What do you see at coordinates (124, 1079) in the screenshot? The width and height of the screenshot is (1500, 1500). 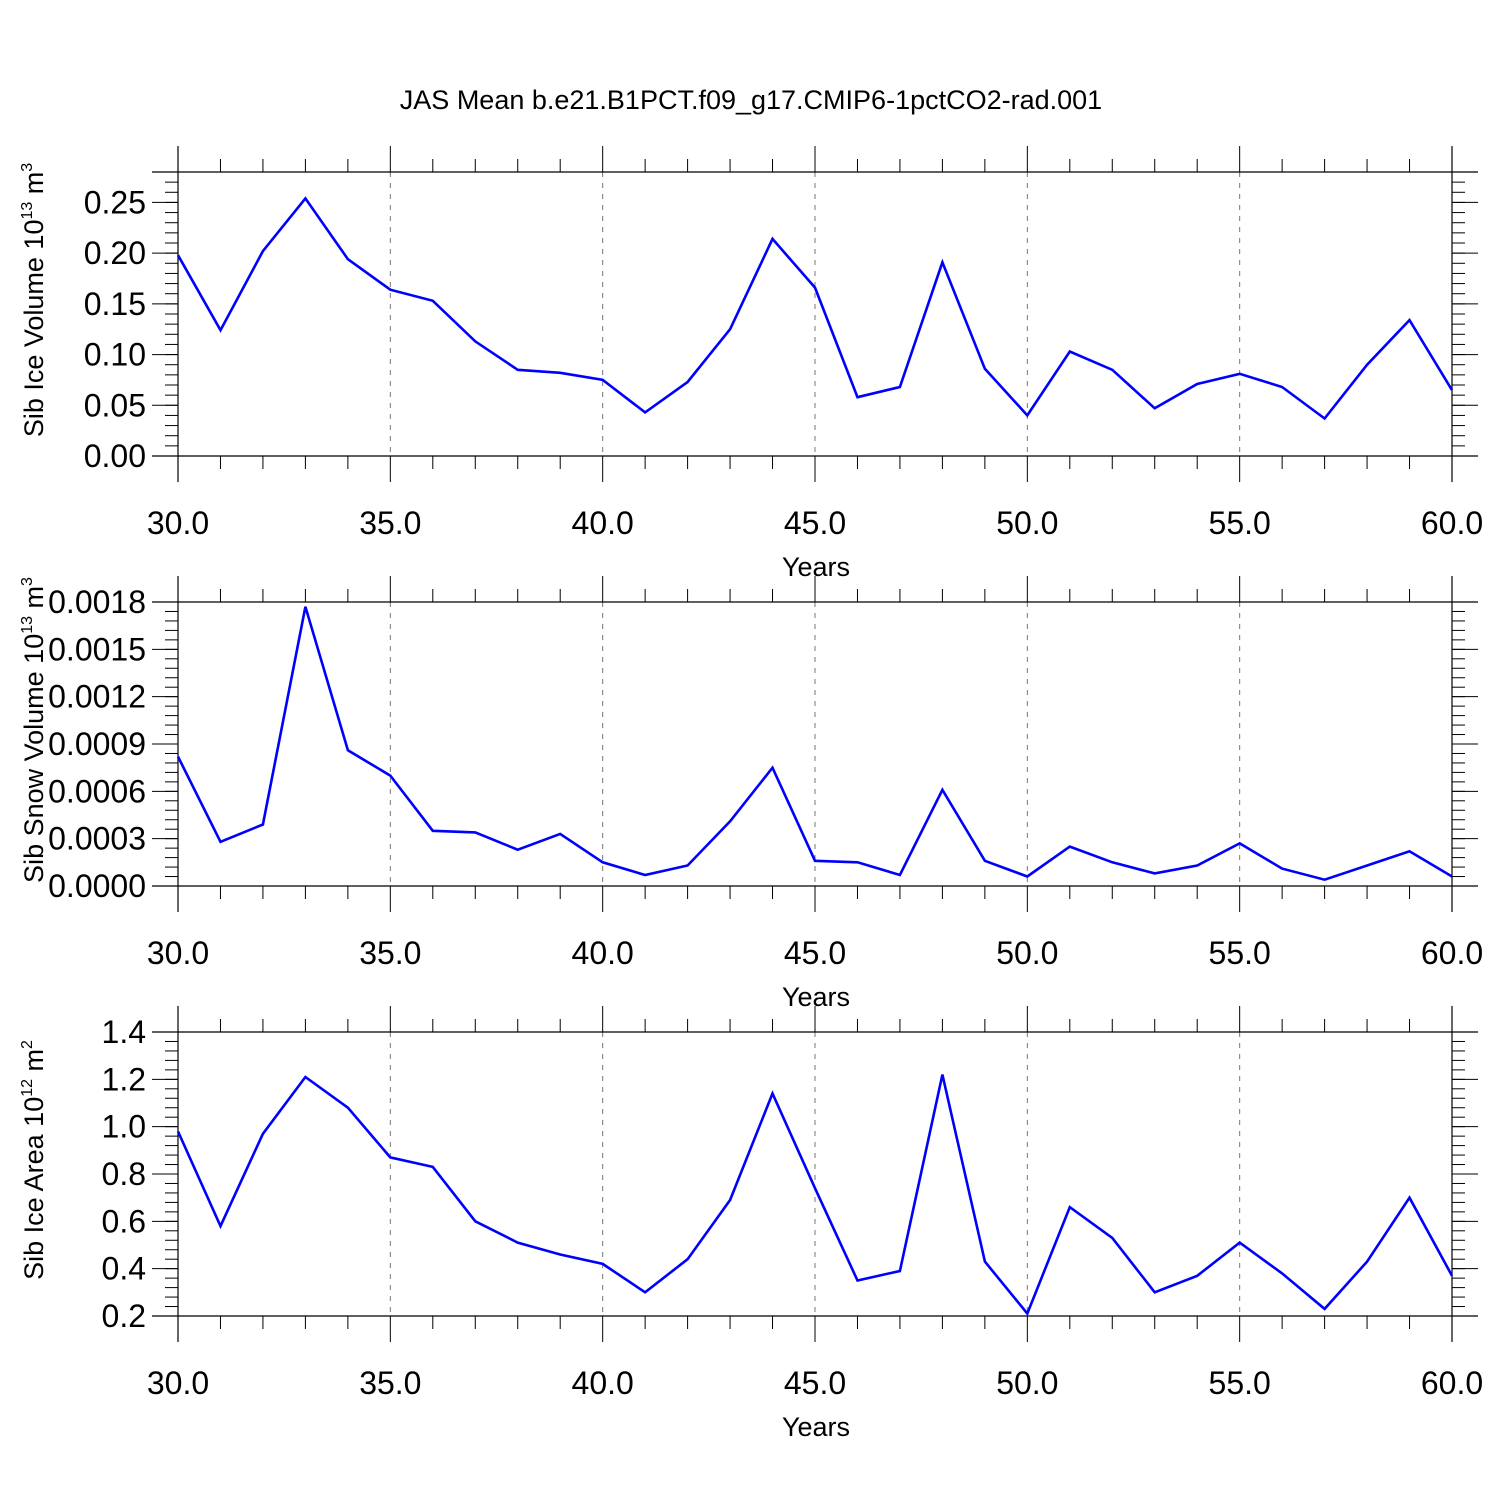 I see `y-tick-label: 1.2` at bounding box center [124, 1079].